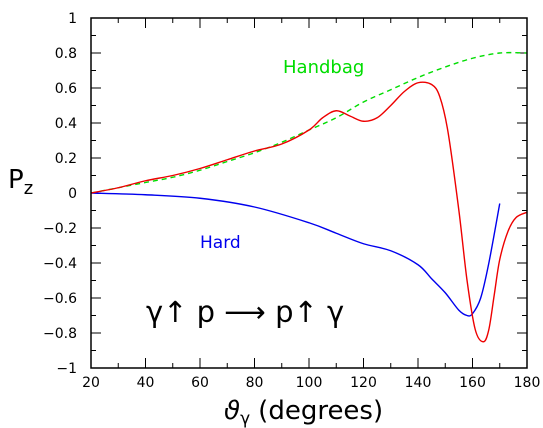  Describe the element at coordinates (323, 67) in the screenshot. I see `series-label-handbag: Handbag` at that location.